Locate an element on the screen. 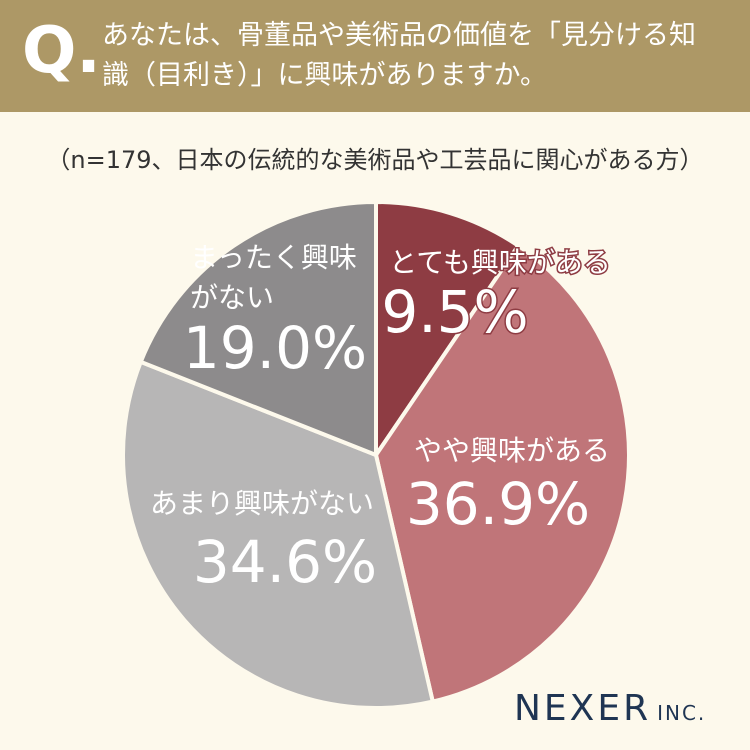 The width and height of the screenshot is (750, 750). slice-label: やや興味がある is located at coordinates (512, 450).